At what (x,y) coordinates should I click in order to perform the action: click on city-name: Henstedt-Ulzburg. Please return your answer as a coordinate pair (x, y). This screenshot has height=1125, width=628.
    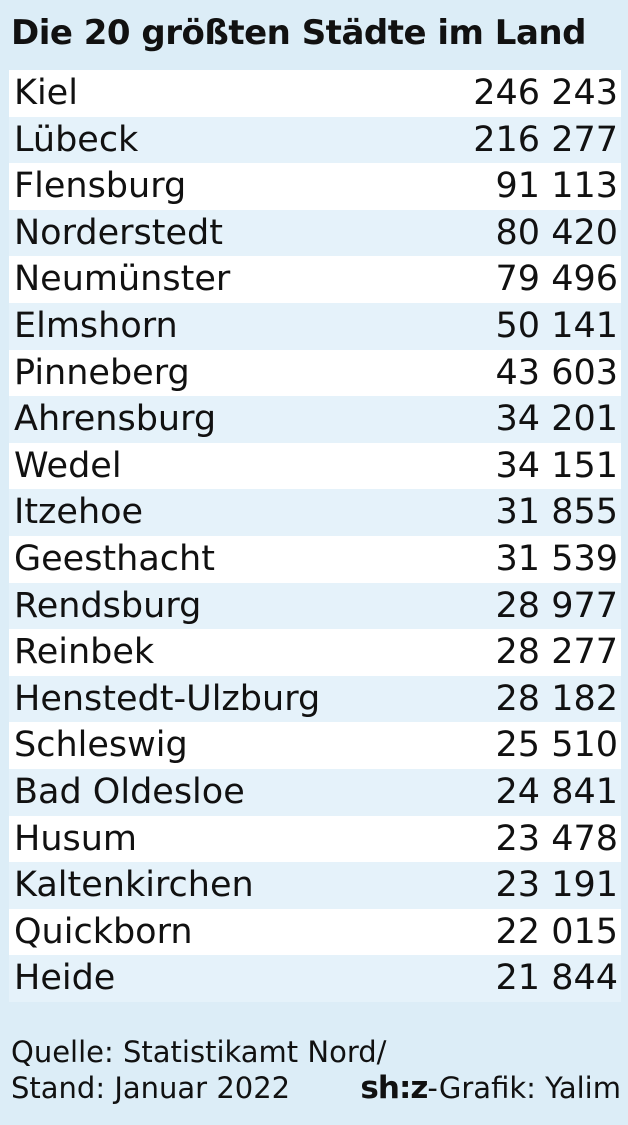
    Looking at the image, I should click on (167, 698).